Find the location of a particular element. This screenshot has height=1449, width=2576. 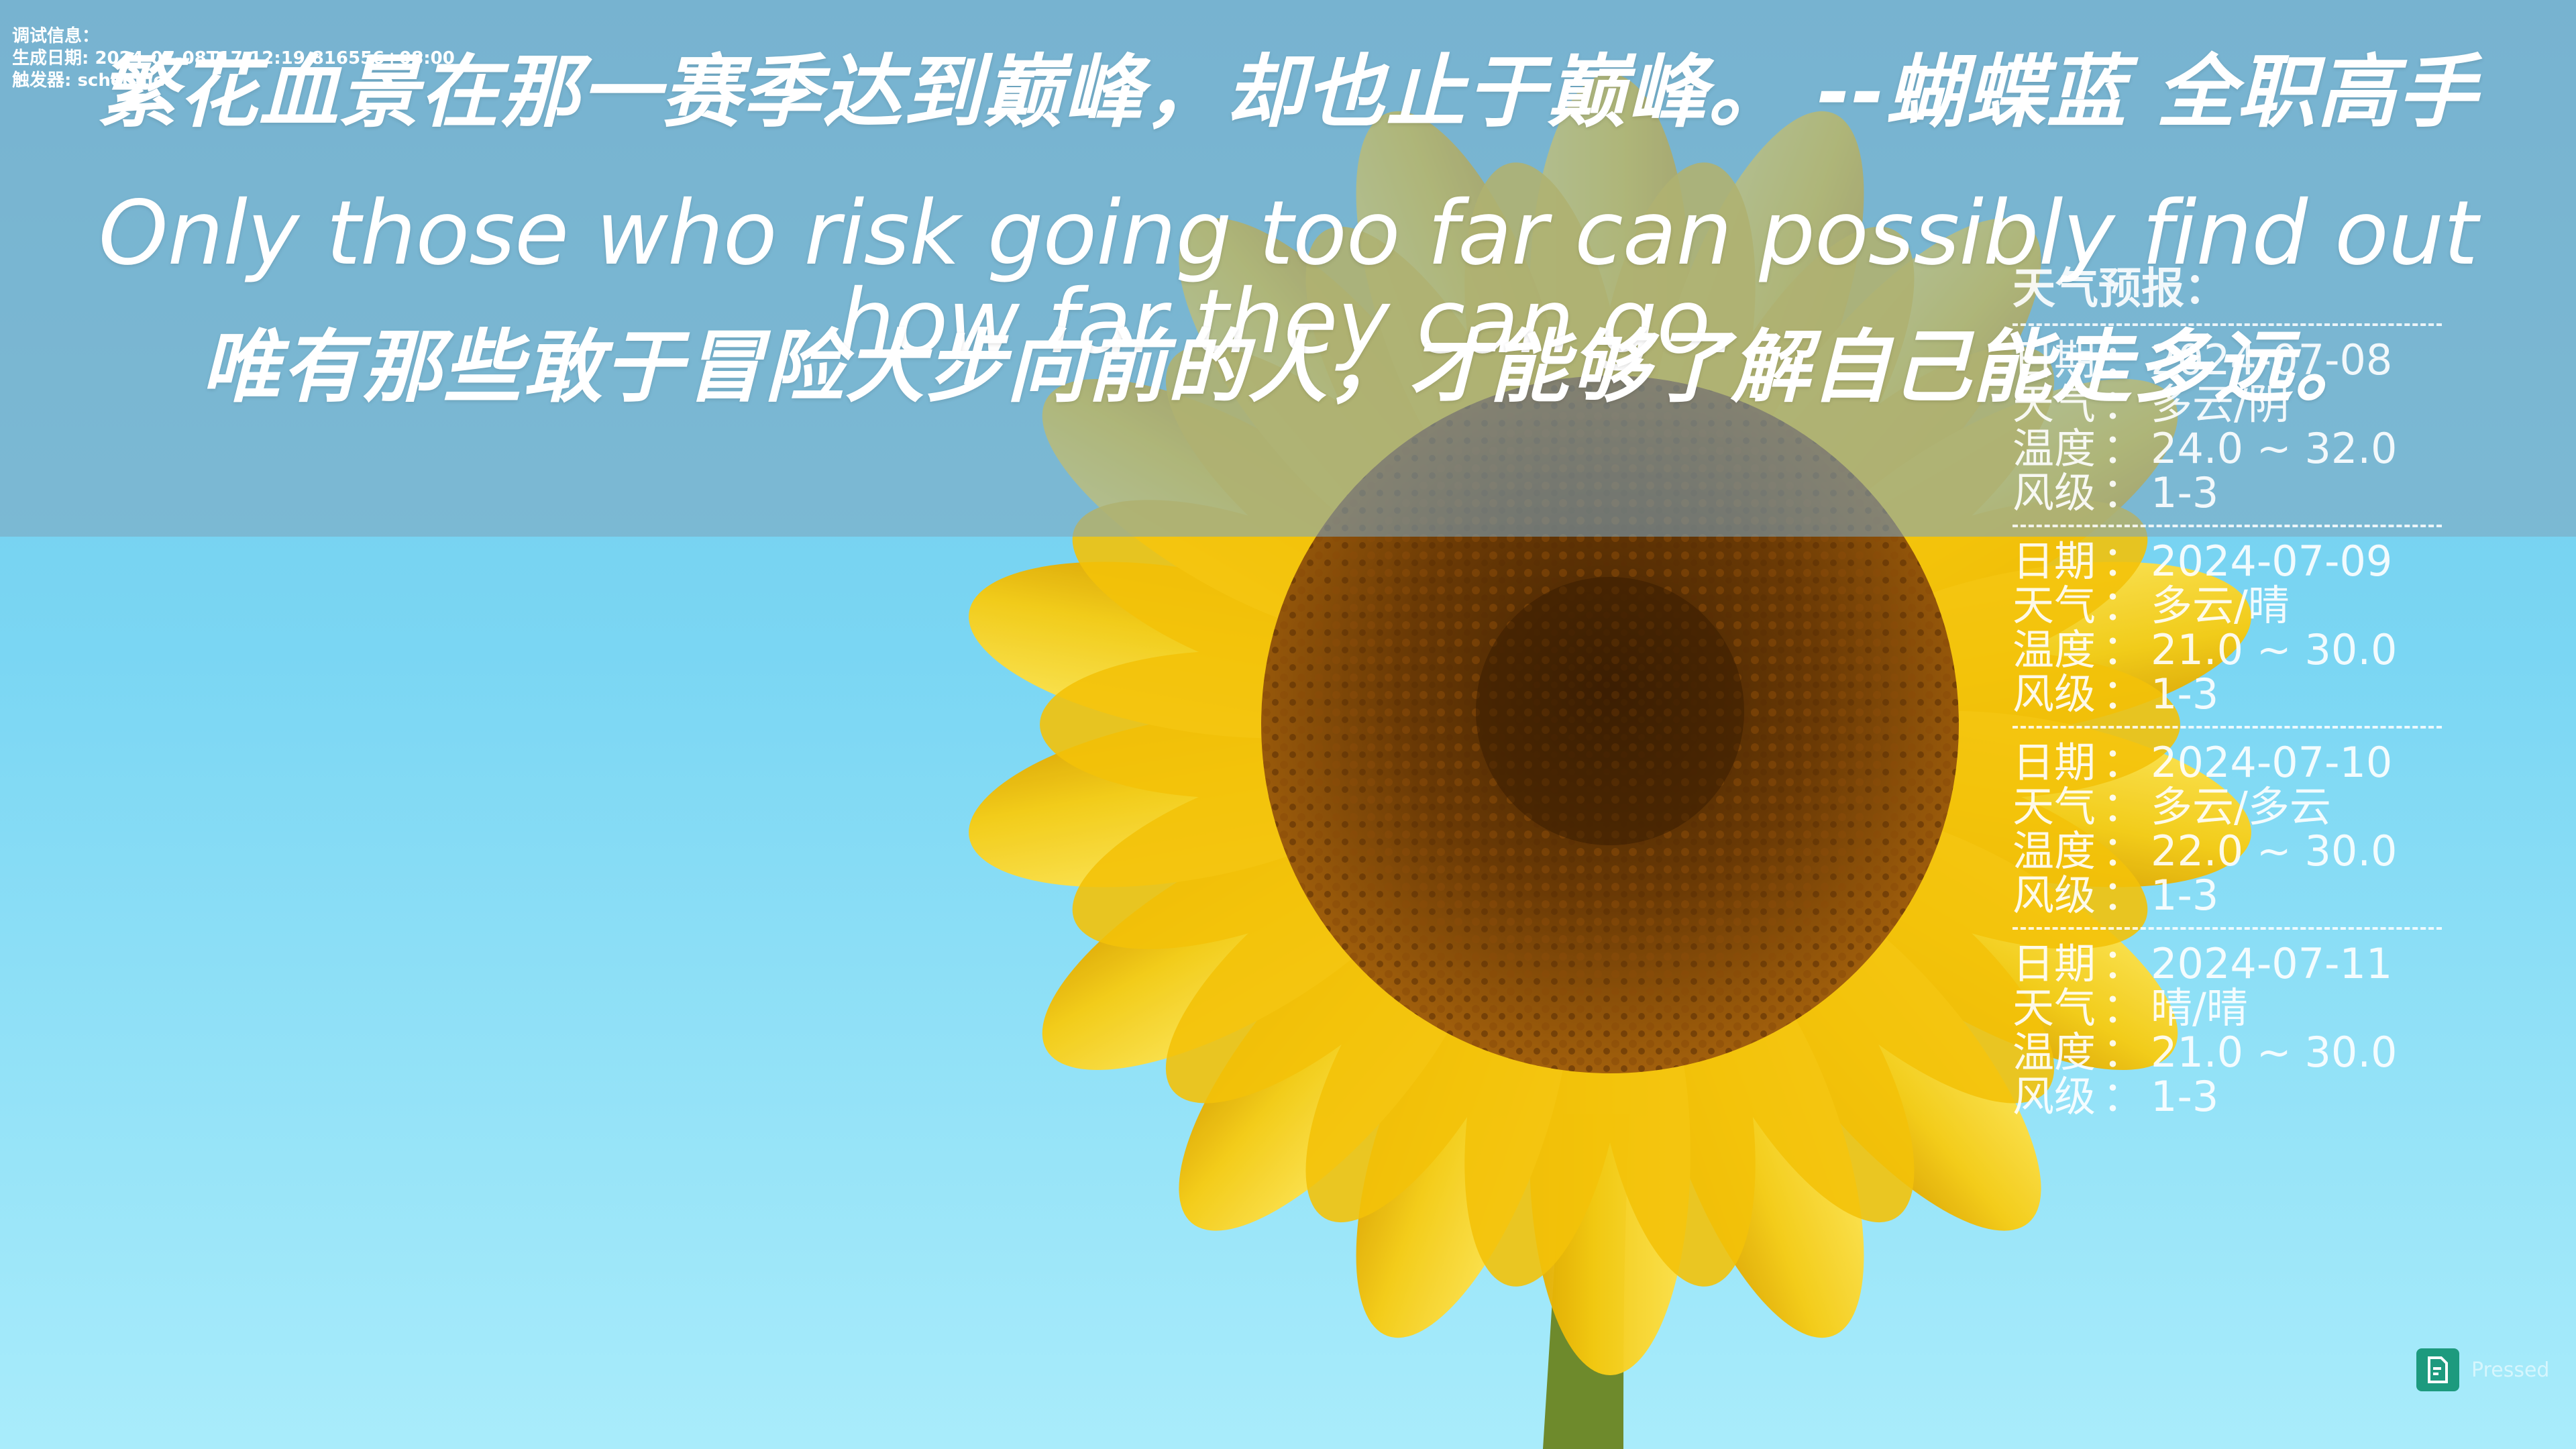

watermark-text: Pressed is located at coordinates (2510, 1370).